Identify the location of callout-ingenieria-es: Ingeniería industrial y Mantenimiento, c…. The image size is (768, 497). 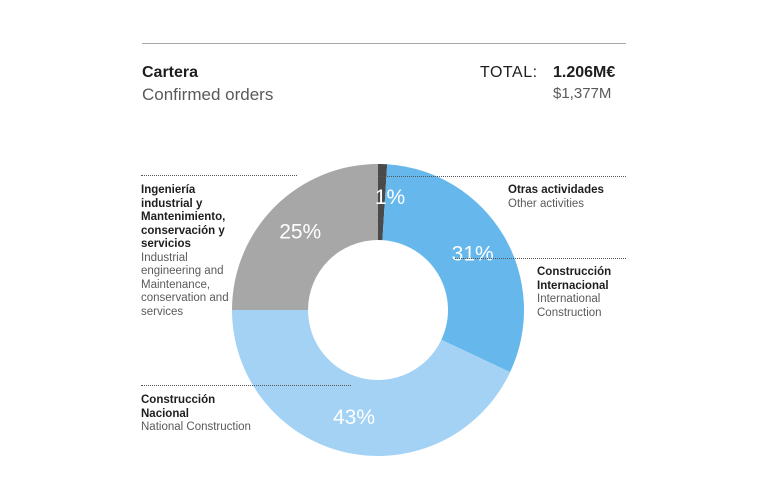
(183, 217).